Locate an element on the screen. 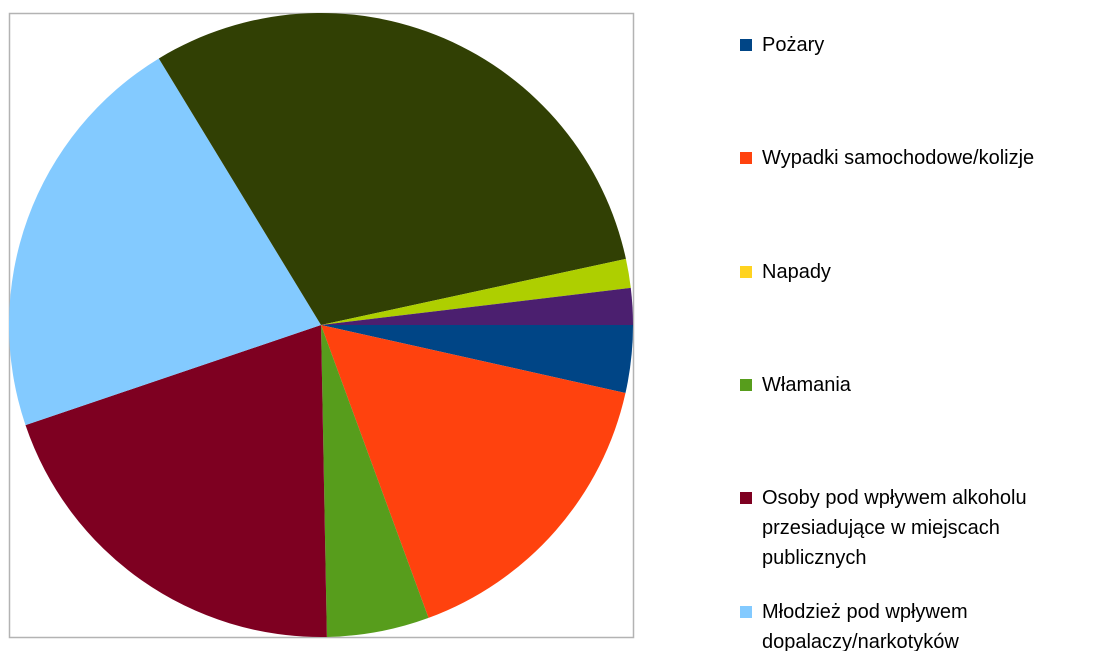 This screenshot has height=651, width=1104. legend-item: Włamania is located at coordinates (915, 385).